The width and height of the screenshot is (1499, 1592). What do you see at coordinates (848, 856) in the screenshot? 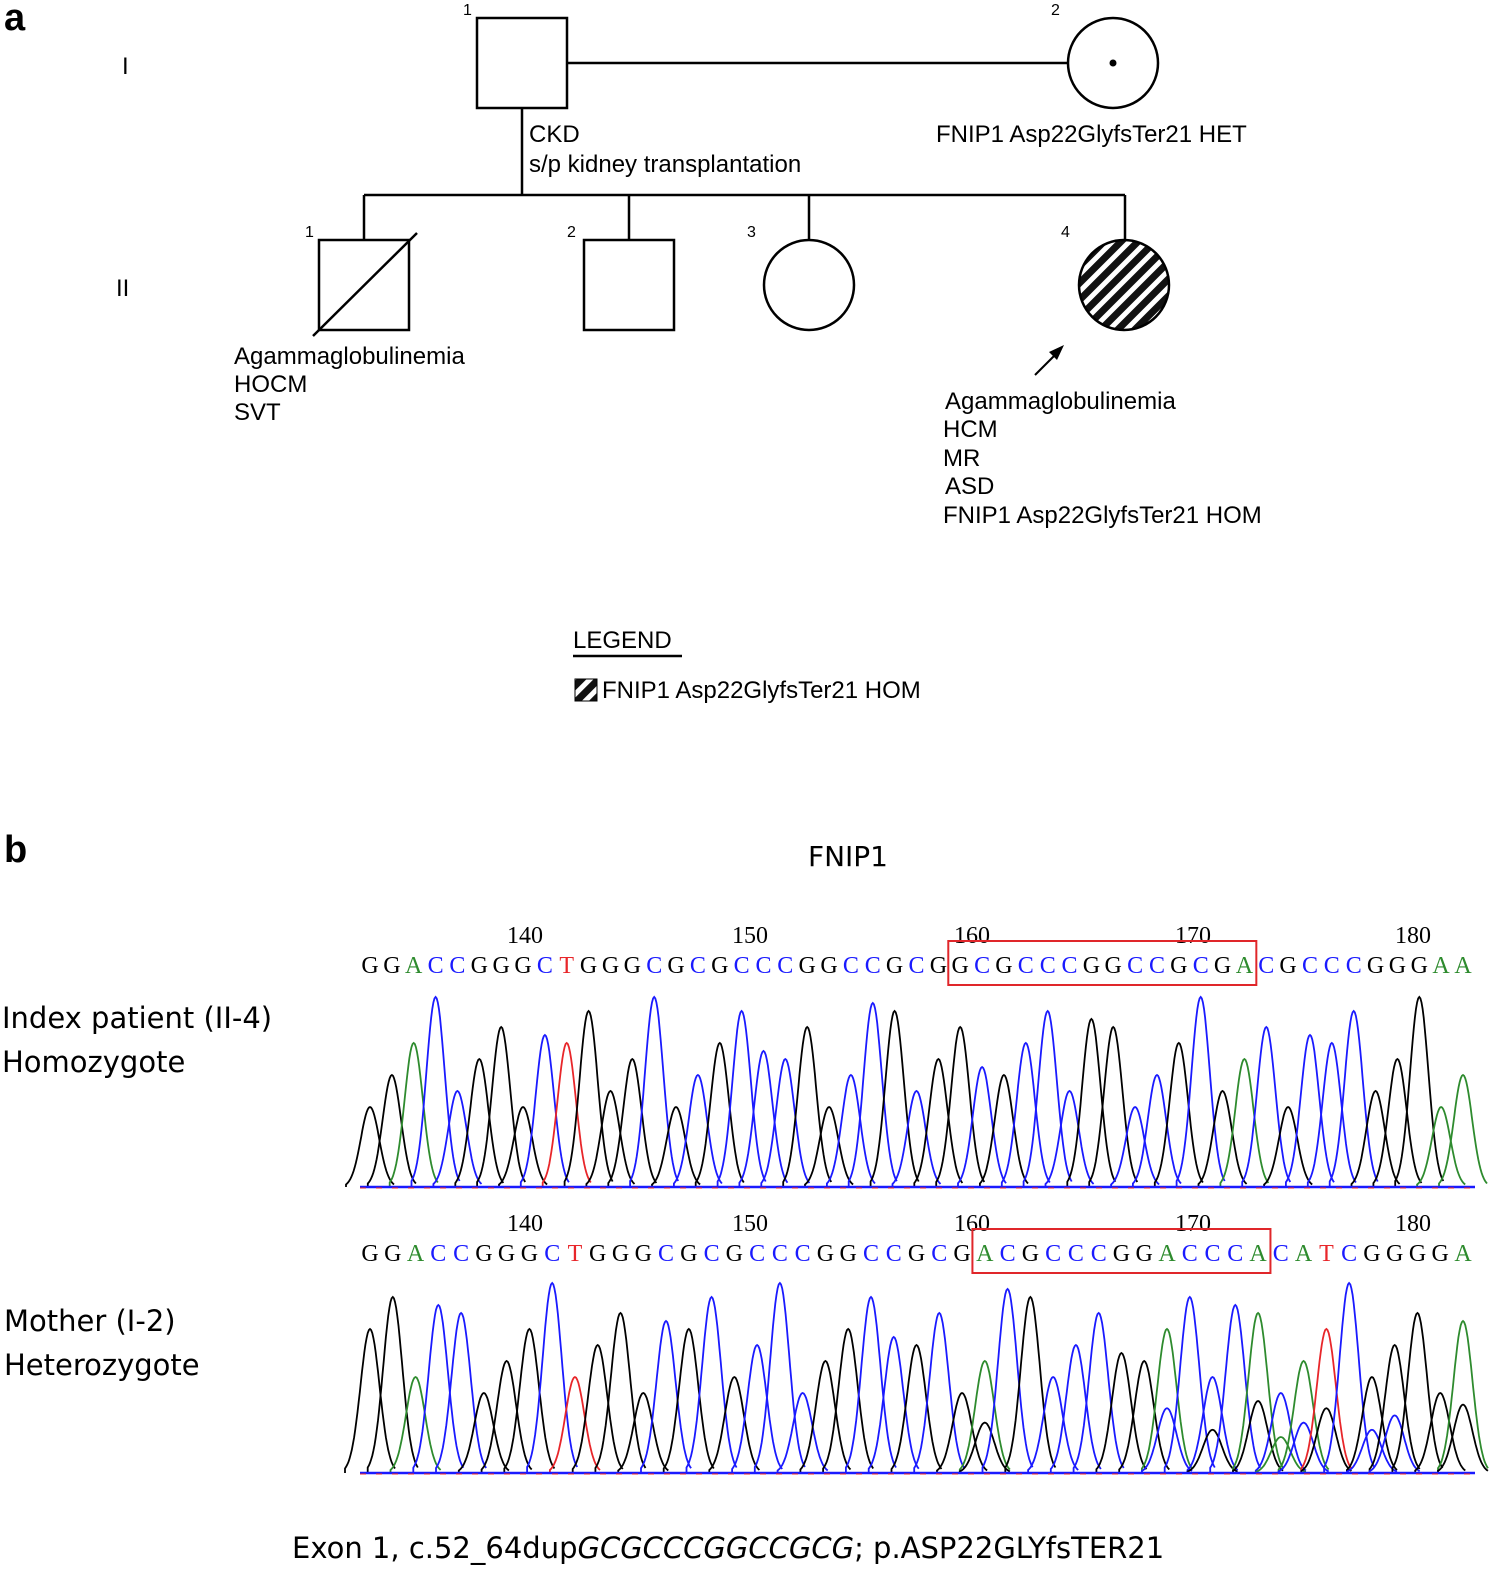
I see `gene-title: FNIP1` at bounding box center [848, 856].